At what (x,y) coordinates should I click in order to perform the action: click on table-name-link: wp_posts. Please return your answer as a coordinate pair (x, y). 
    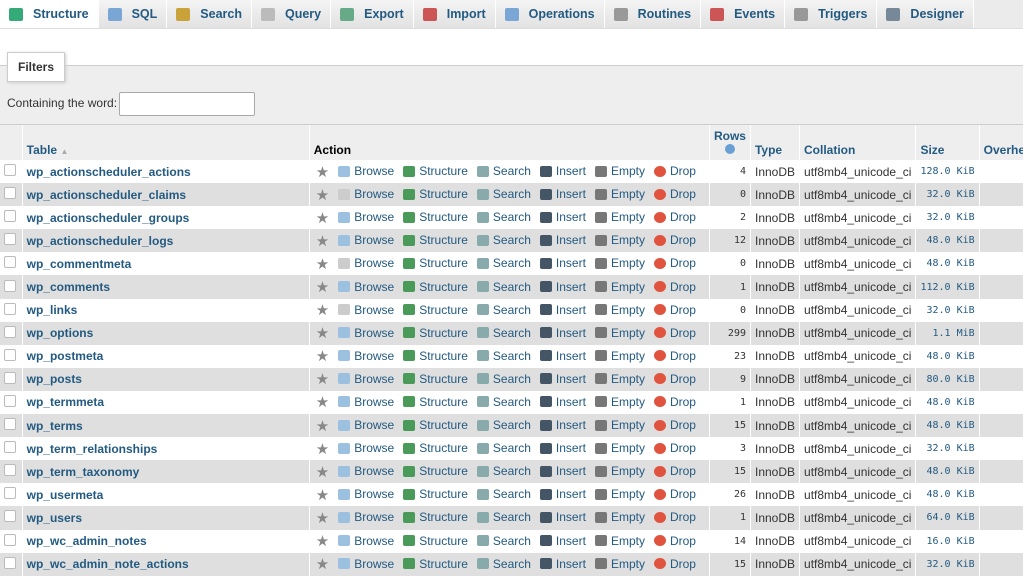
    Looking at the image, I should click on (166, 379).